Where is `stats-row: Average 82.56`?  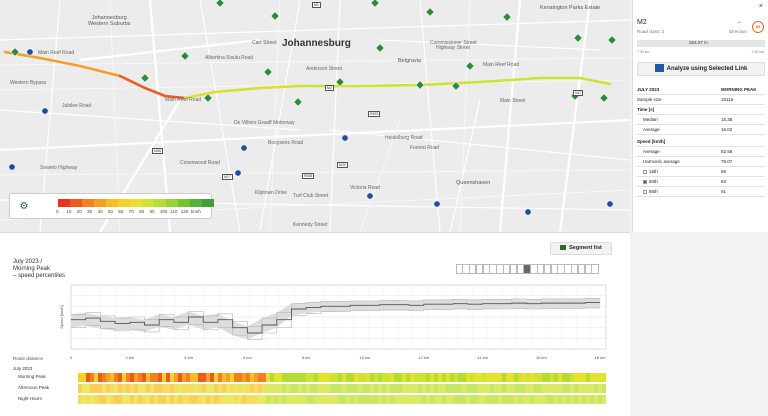
stats-row: Average 82.56 is located at coordinates (701, 152).